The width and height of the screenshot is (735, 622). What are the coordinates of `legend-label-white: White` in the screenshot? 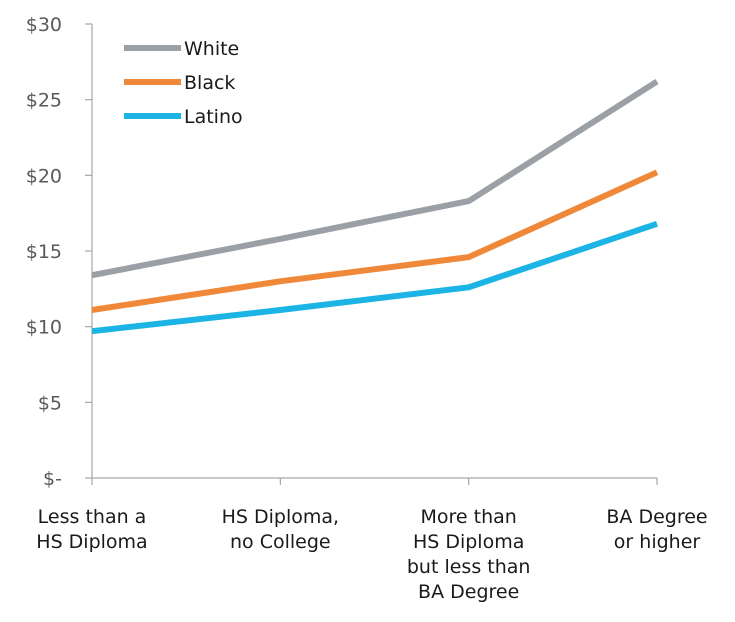 It's located at (211, 49).